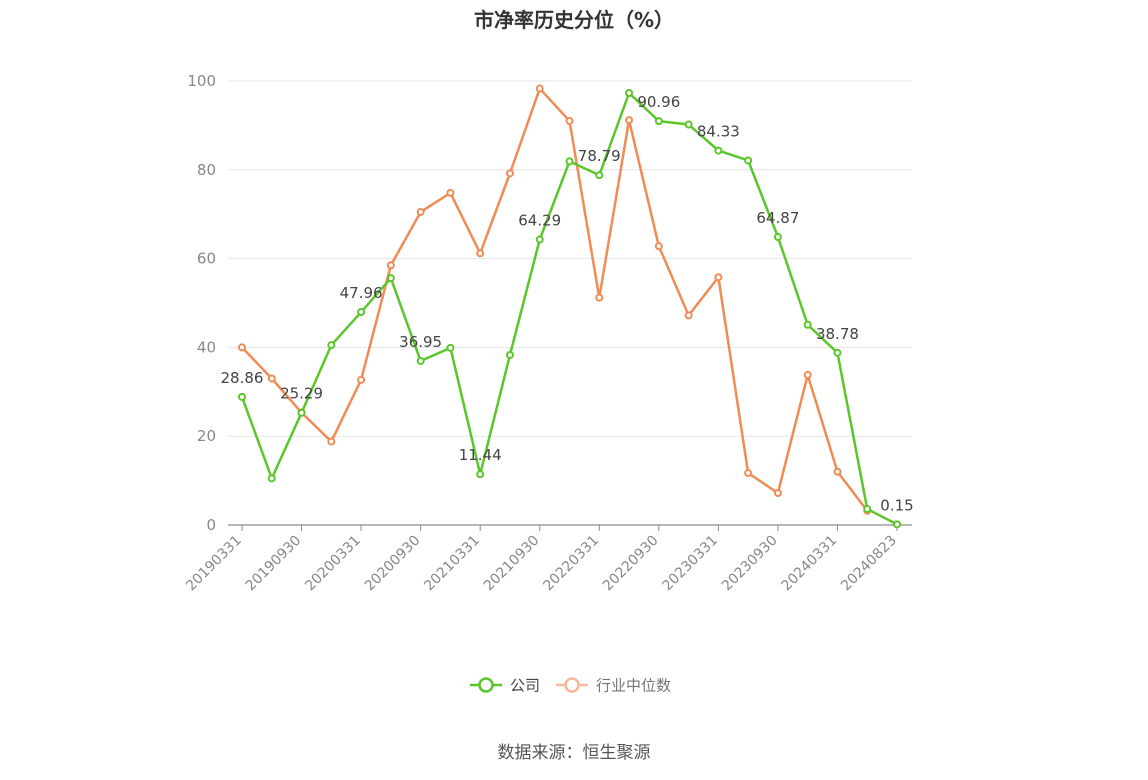 Image resolution: width=1148 pixels, height=780 pixels. What do you see at coordinates (750, 564) in the screenshot?
I see `x-tick-label: 20230930` at bounding box center [750, 564].